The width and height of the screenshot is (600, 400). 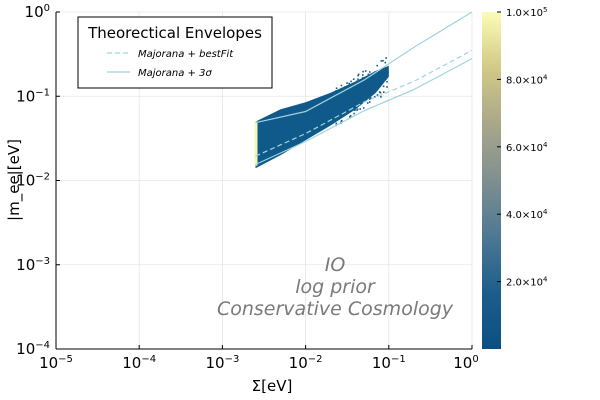 I want to click on annotation-prior: log prior, so click(x=335, y=287).